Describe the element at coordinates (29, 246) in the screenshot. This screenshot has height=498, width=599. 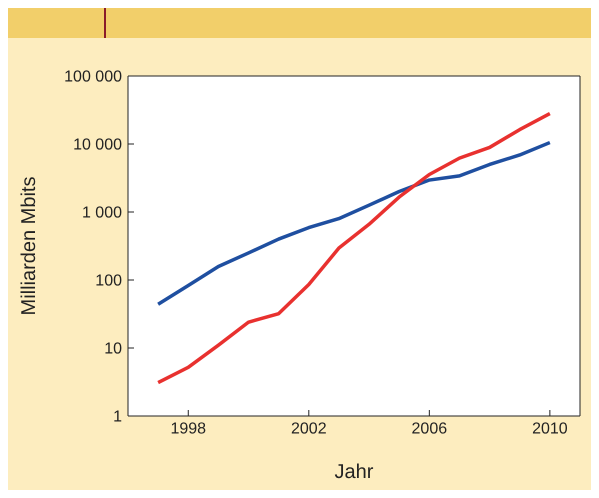
I see `y-axis-title: Milliarden Mbits` at that location.